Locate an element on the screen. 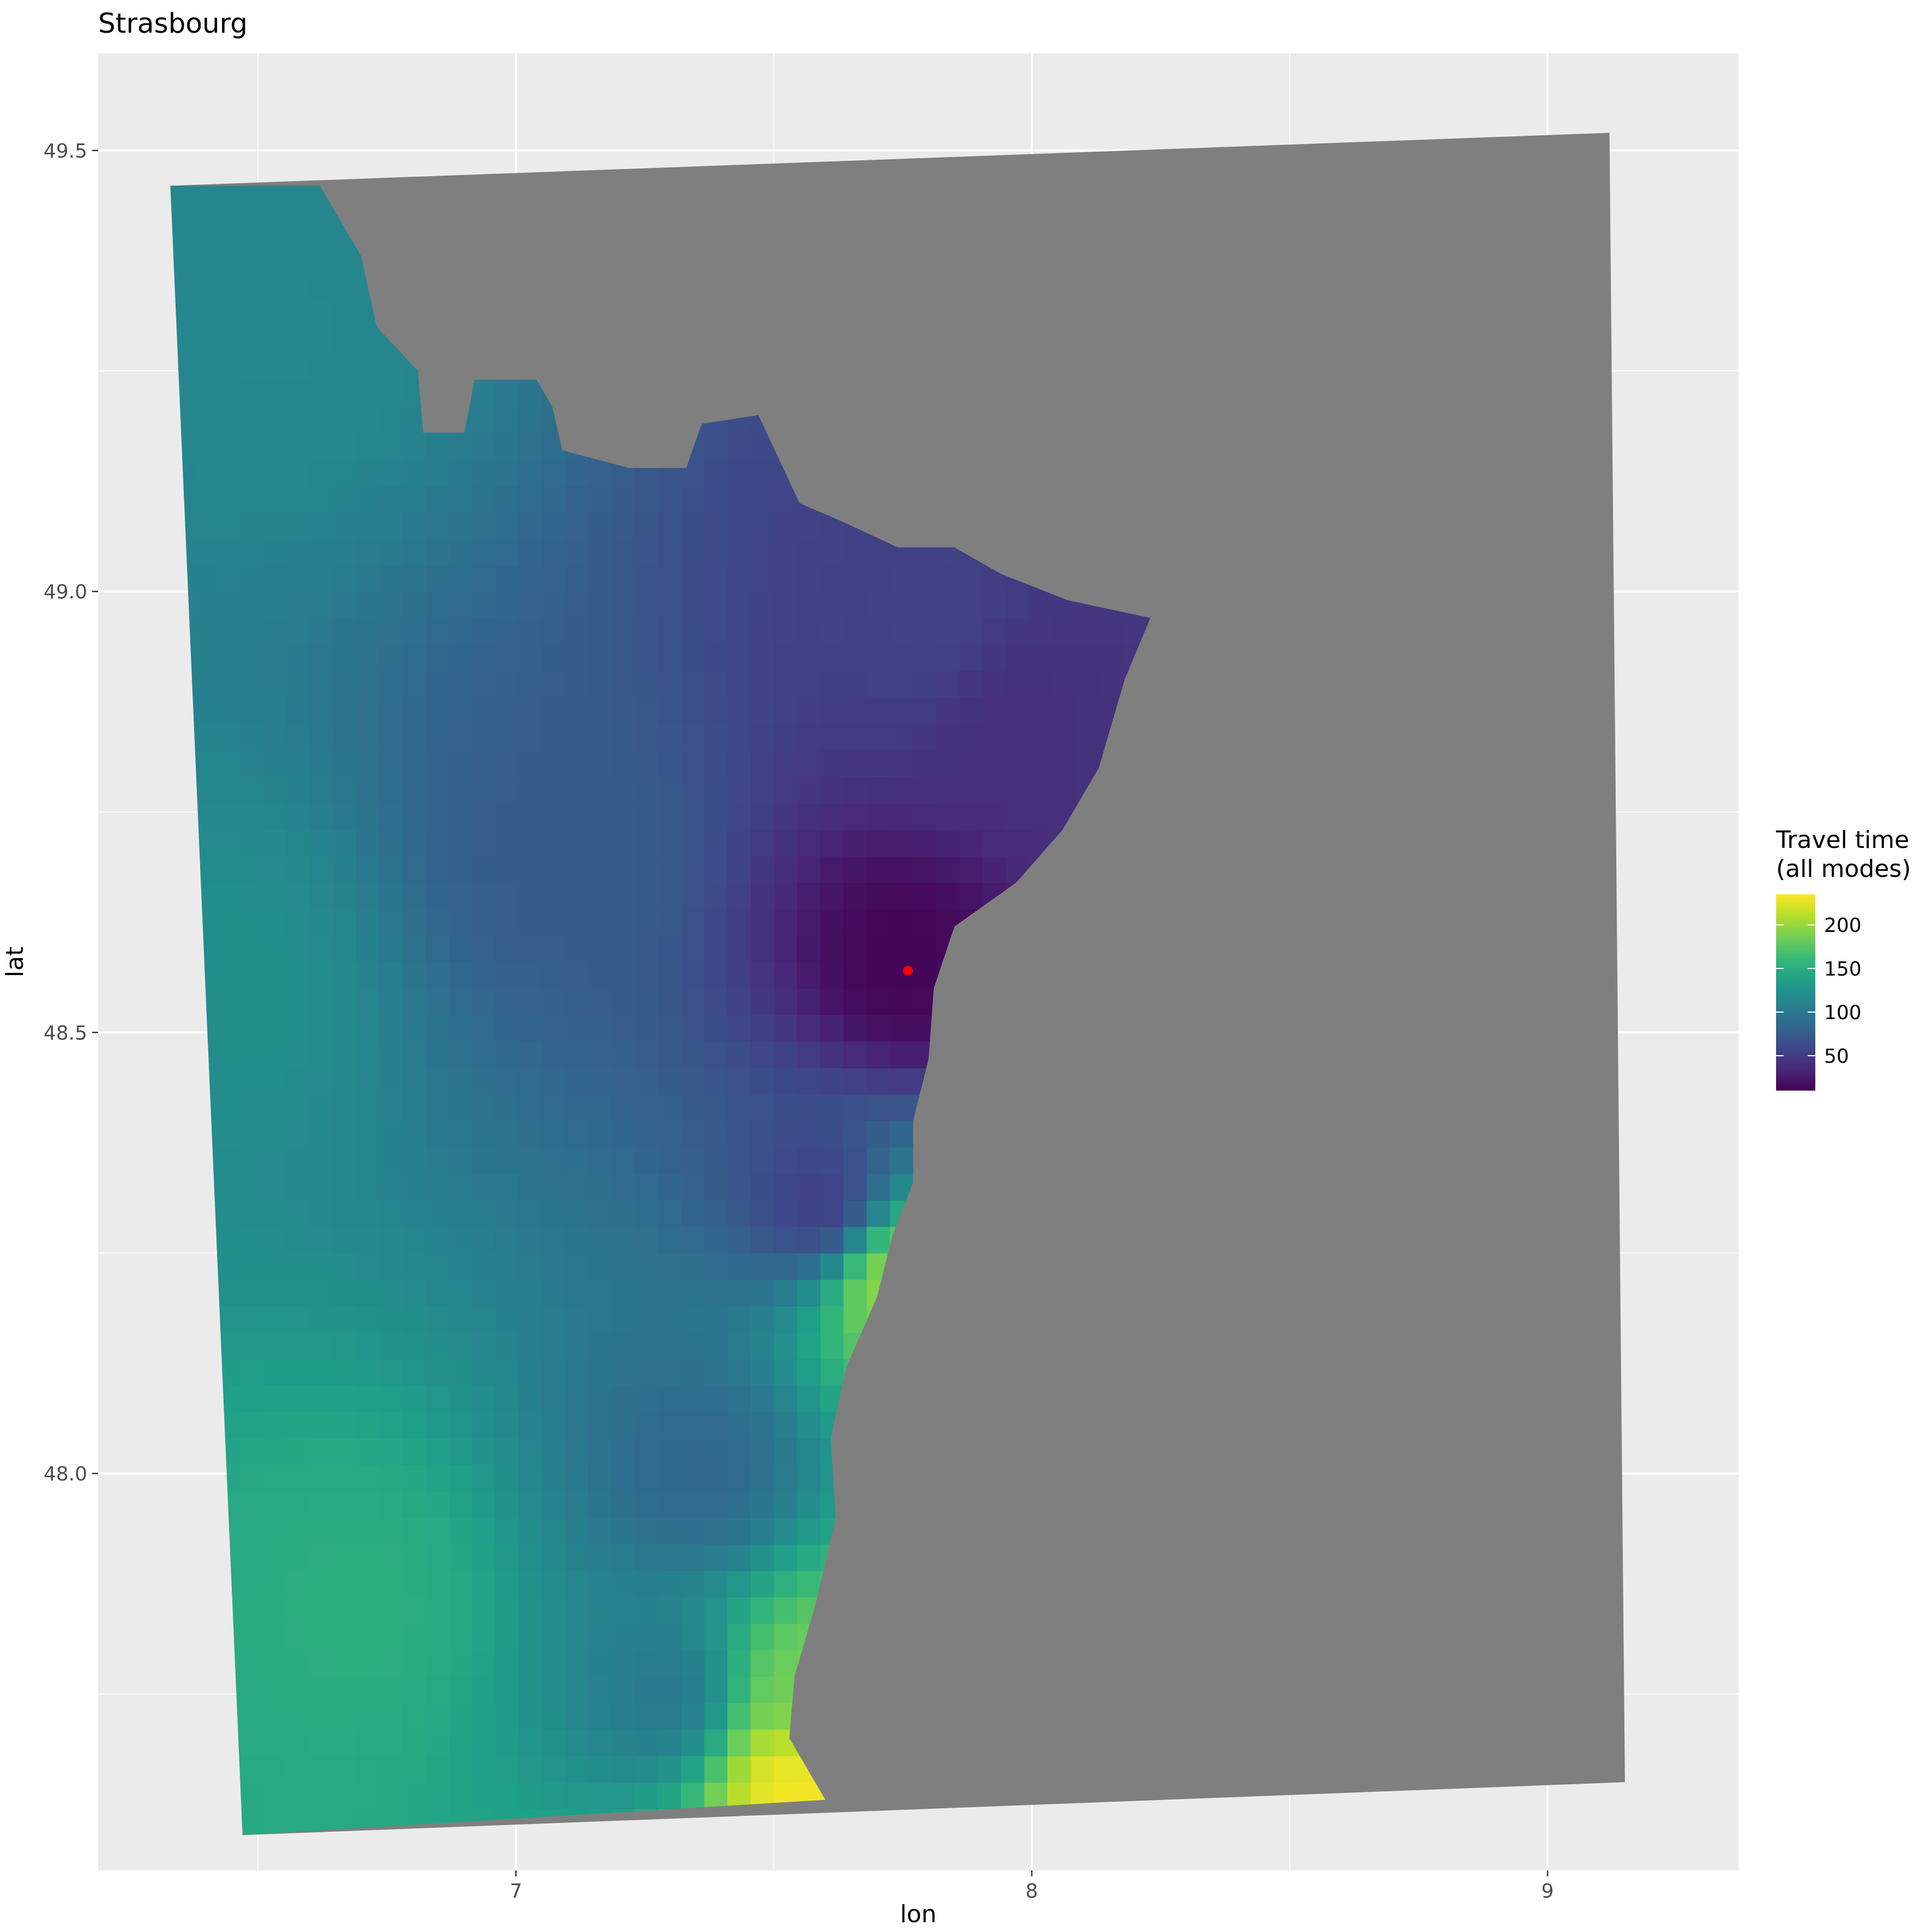 The height and width of the screenshot is (1932, 1932). x-tick-label: 7 is located at coordinates (516, 1891).